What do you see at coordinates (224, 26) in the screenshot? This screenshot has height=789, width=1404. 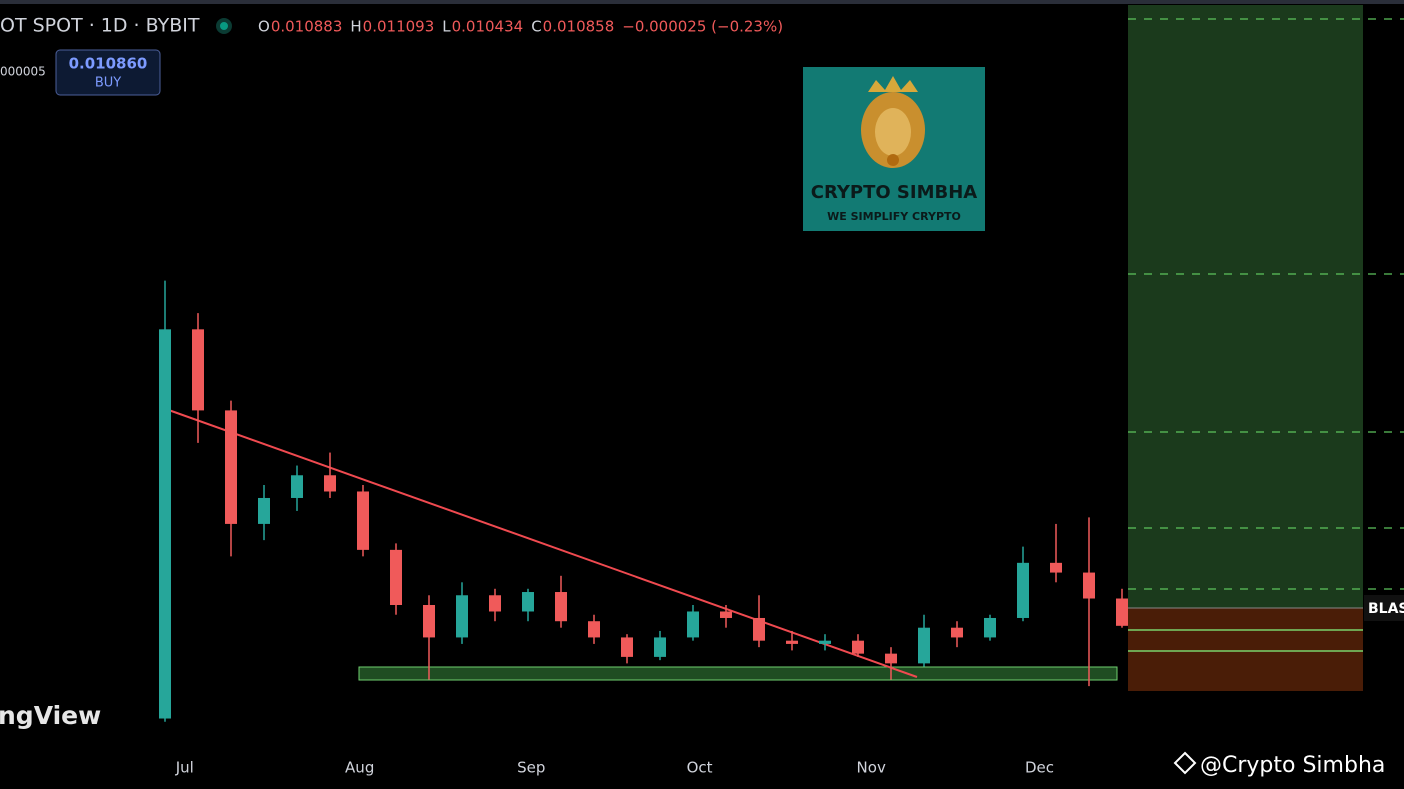 I see `status-dot` at bounding box center [224, 26].